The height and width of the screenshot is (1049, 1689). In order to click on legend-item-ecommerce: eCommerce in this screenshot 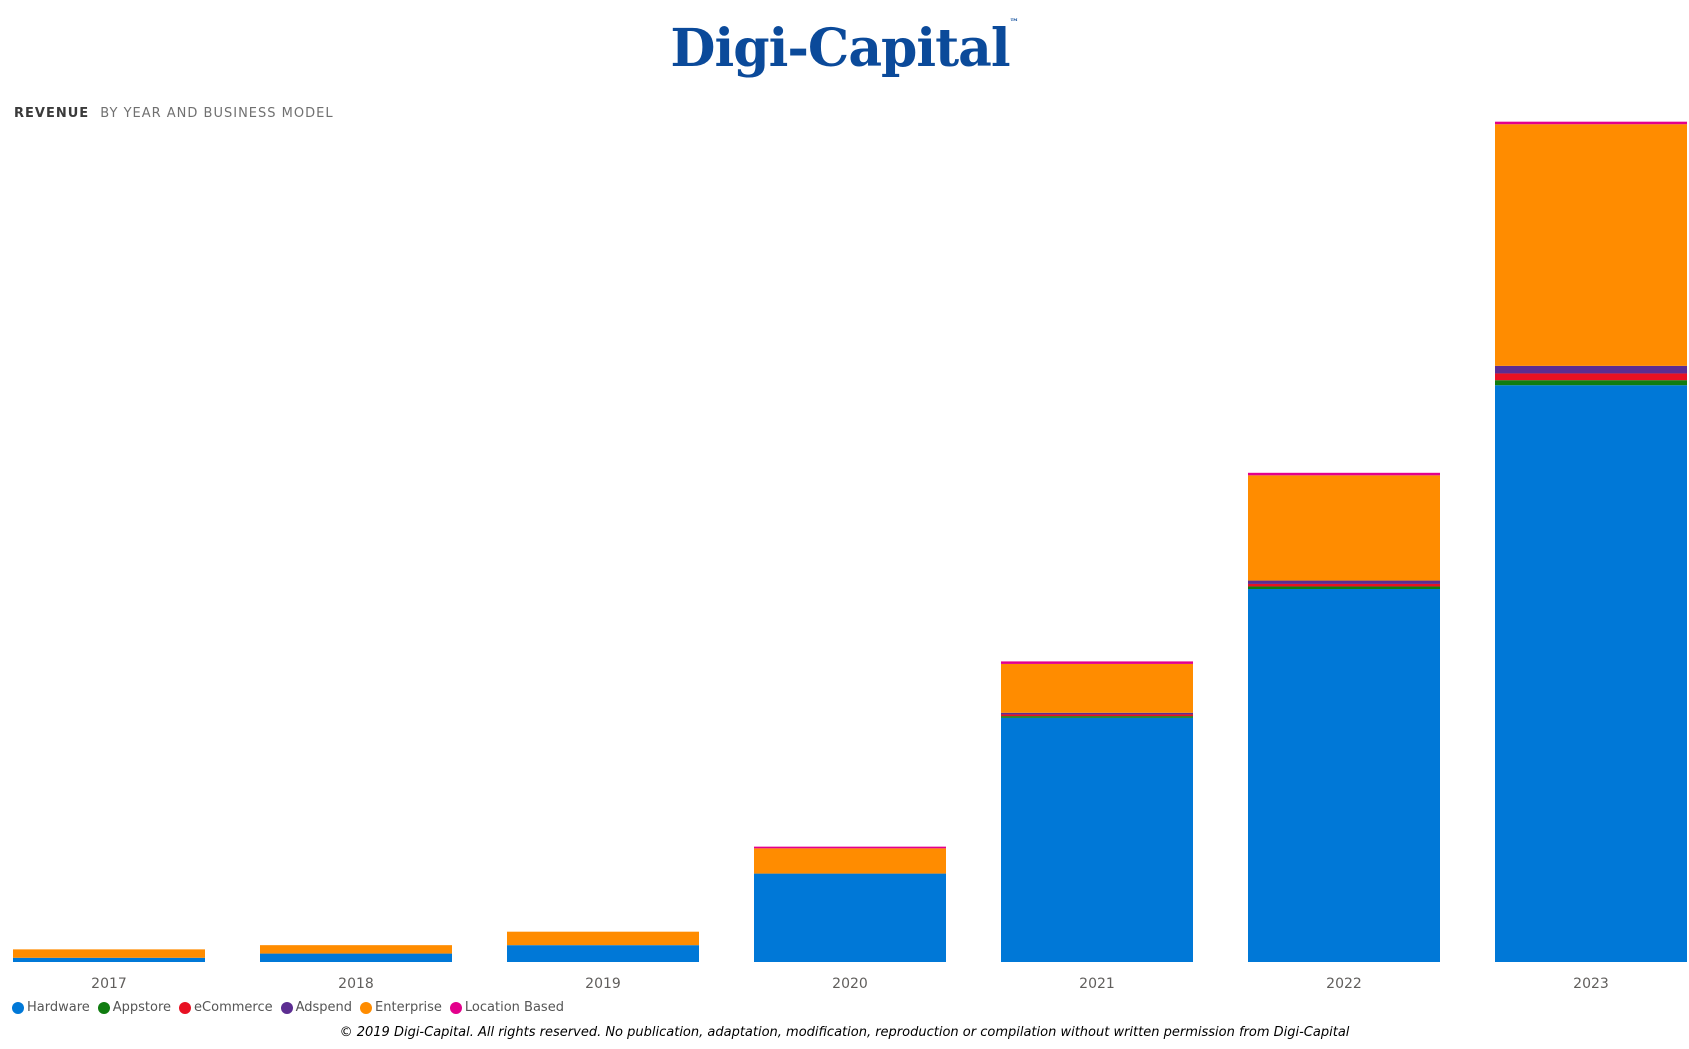, I will do `click(226, 1007)`.